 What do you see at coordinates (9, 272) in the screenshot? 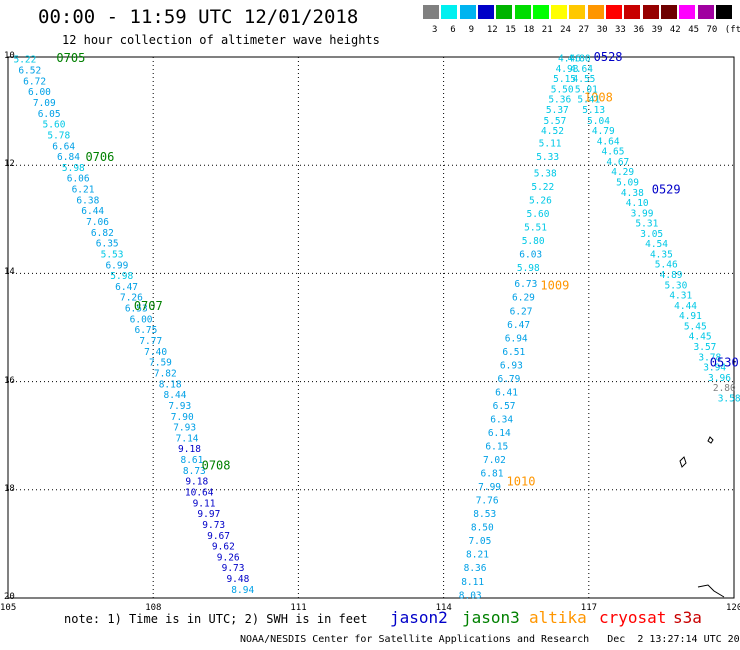
I see `latitude-tick-label: 14` at bounding box center [9, 272].